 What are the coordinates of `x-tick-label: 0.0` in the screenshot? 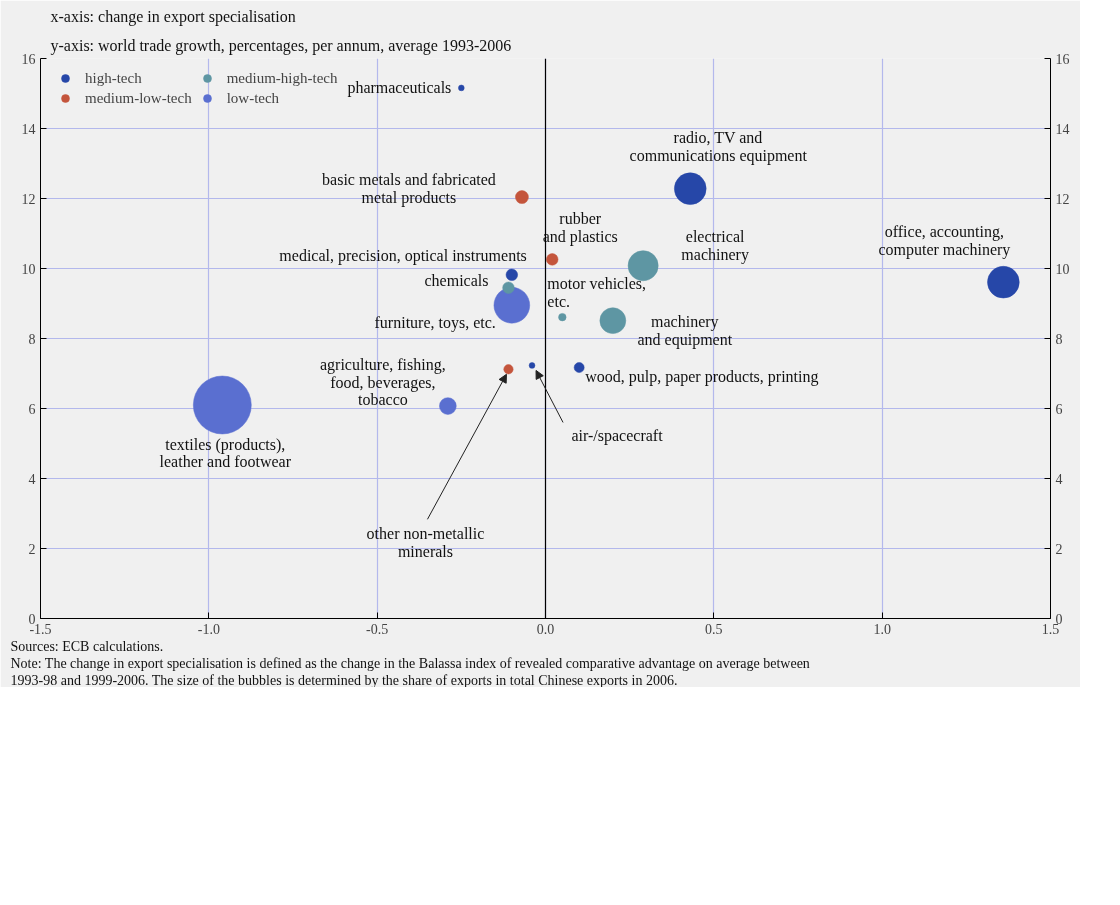 It's located at (545, 629).